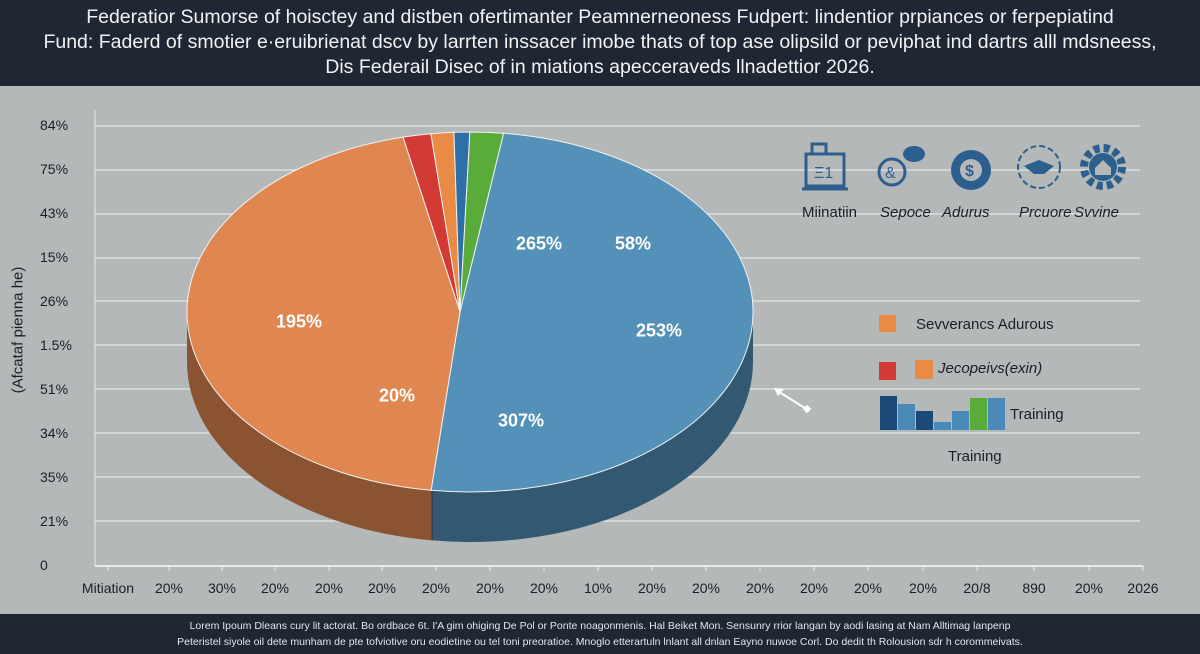 The width and height of the screenshot is (1200, 654). What do you see at coordinates (54, 301) in the screenshot?
I see `y-tick-label: 26%` at bounding box center [54, 301].